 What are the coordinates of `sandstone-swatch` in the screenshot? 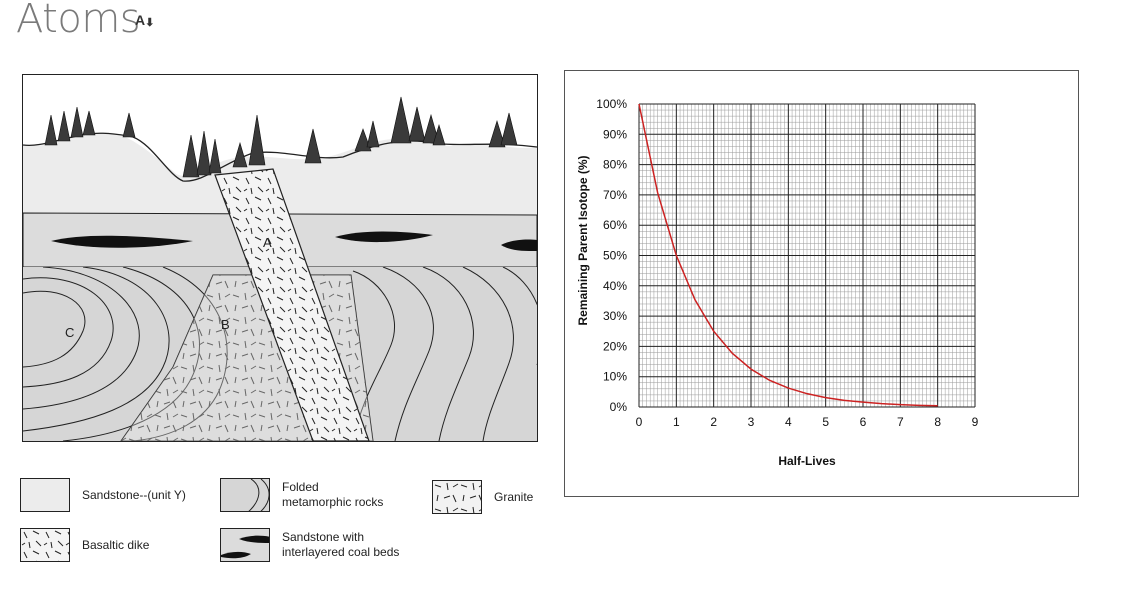 It's located at (45, 495).